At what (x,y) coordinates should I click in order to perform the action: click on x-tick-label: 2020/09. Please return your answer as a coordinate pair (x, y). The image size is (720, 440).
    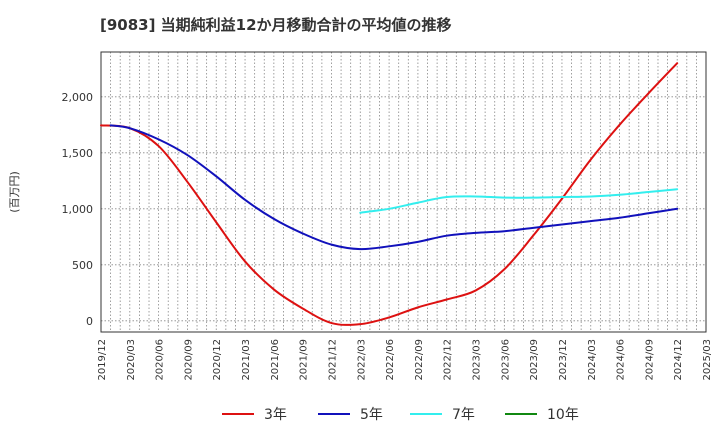
    Looking at the image, I should click on (188, 360).